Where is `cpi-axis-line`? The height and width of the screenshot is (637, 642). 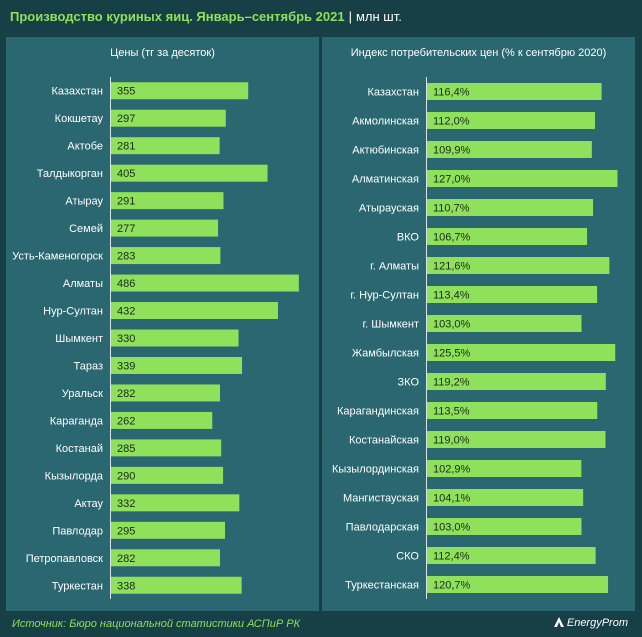
cpi-axis-line is located at coordinates (426, 338).